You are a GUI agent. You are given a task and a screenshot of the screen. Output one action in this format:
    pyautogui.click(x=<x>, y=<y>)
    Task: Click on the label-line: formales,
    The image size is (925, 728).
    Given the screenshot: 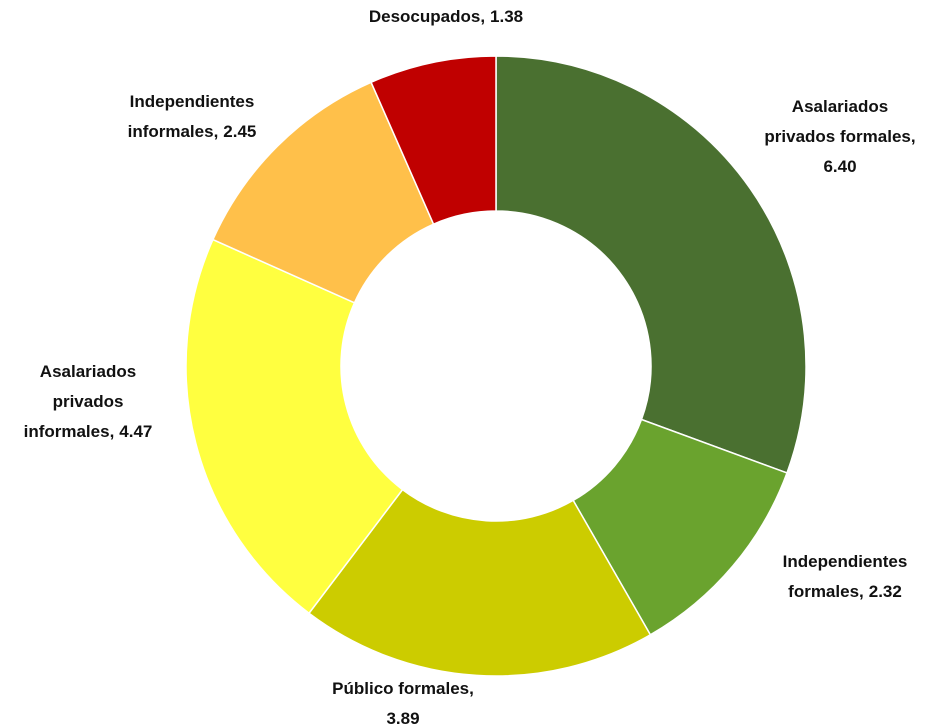 What is the action you would take?
    pyautogui.click(x=826, y=591)
    